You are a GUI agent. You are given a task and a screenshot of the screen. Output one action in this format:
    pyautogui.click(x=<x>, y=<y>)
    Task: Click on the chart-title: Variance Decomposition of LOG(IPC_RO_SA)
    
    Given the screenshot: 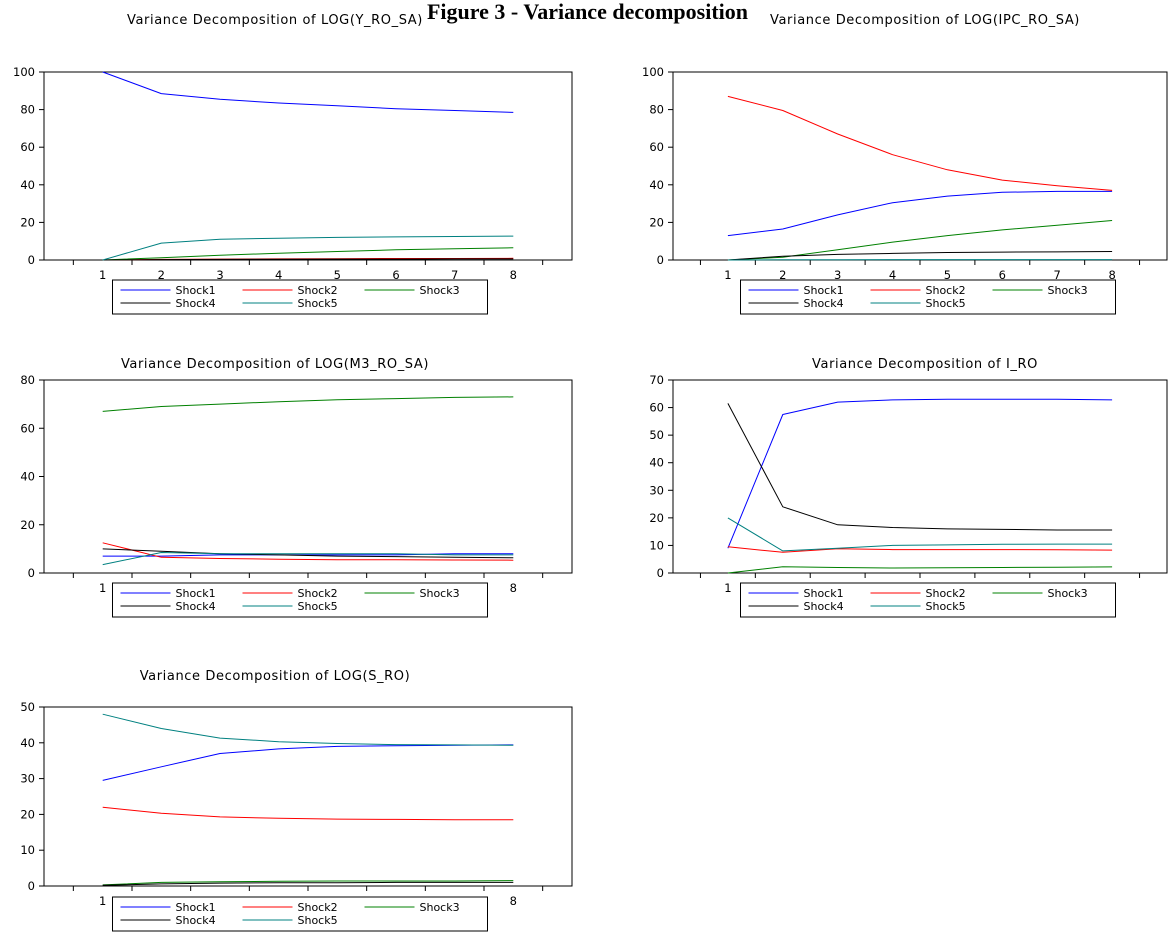 What is the action you would take?
    pyautogui.click(x=925, y=20)
    